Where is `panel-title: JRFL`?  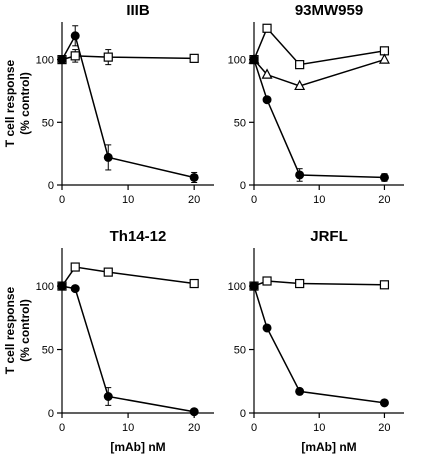
panel-title: JRFL is located at coordinates (329, 236).